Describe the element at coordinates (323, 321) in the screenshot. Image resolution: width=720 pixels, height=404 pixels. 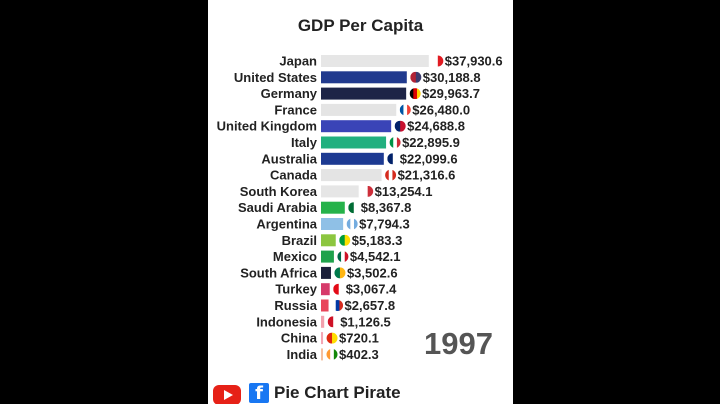
I see `bar-indonesia` at that location.